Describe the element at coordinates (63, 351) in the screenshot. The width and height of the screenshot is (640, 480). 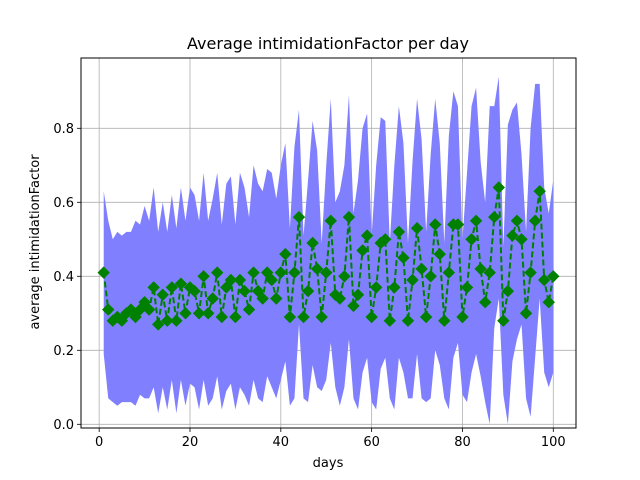
I see `y-tick-label: 0.2` at that location.